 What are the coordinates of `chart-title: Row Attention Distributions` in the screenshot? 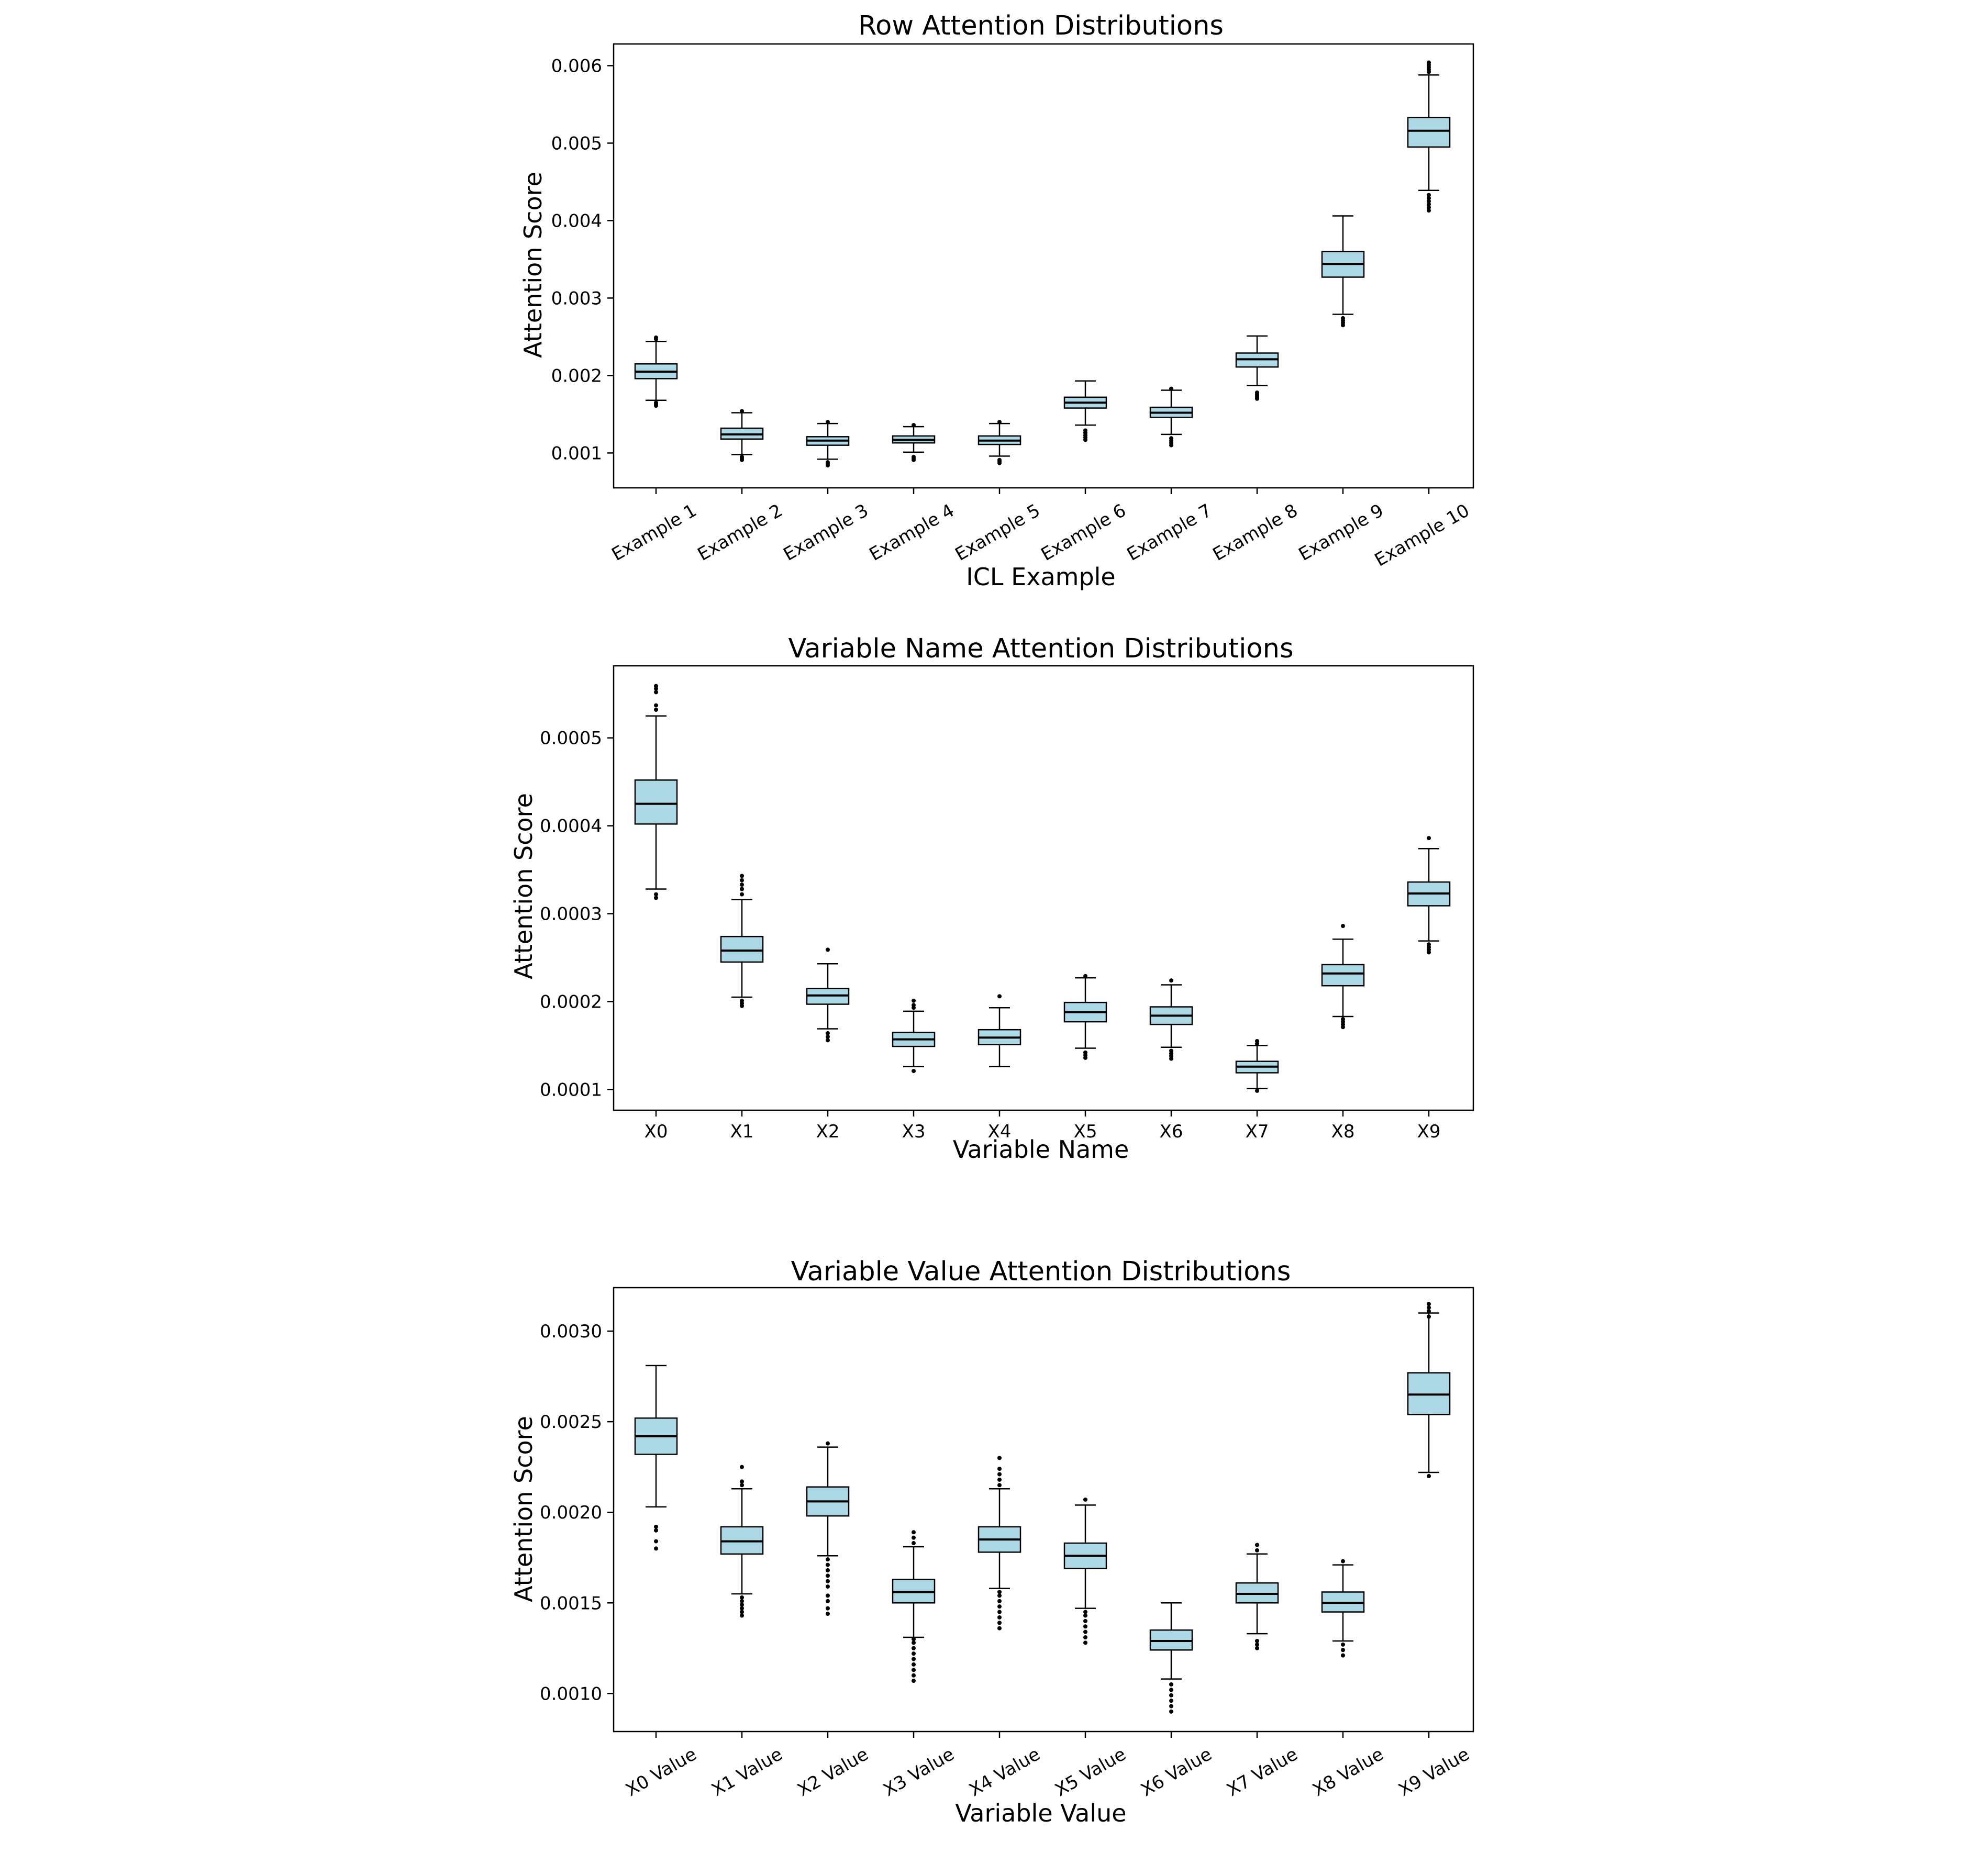 It's located at (1041, 25).